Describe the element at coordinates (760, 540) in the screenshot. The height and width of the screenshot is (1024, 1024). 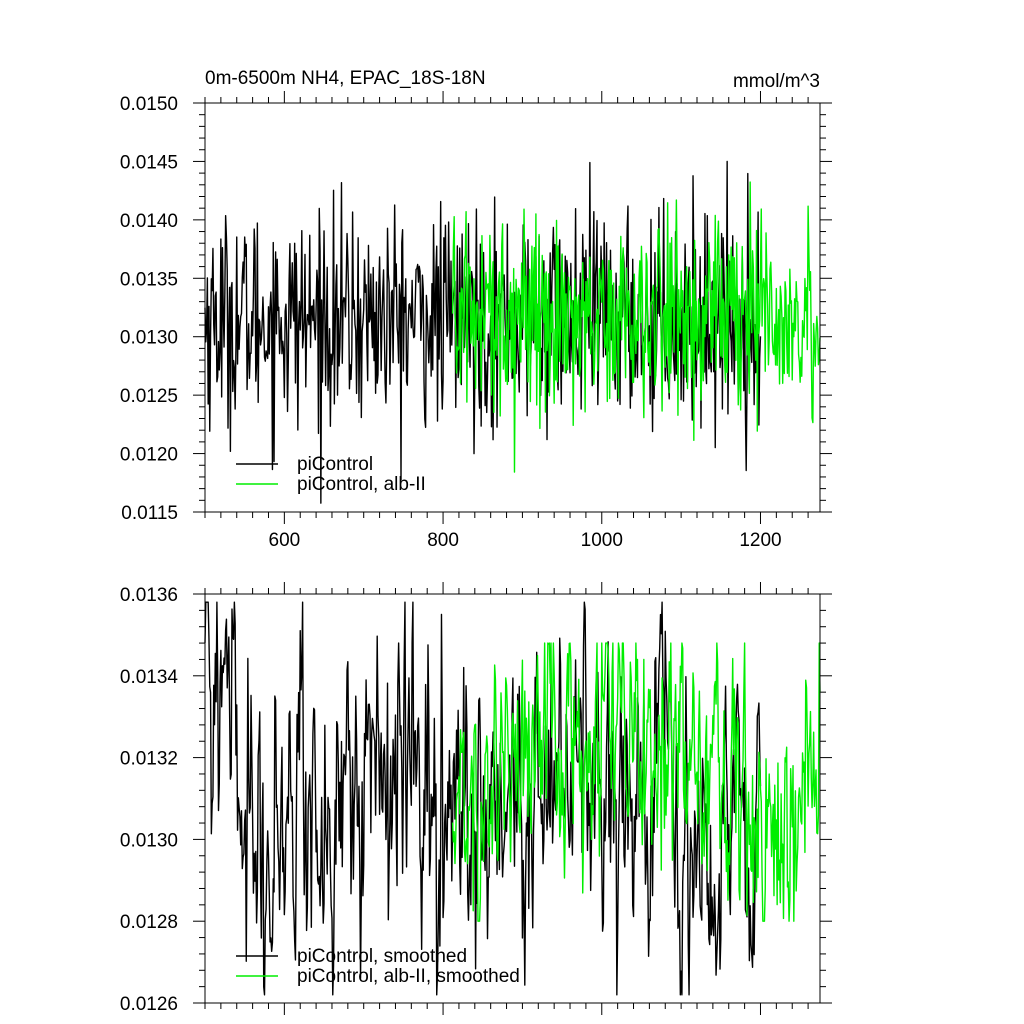
I see `x-tick-label: 1200` at that location.